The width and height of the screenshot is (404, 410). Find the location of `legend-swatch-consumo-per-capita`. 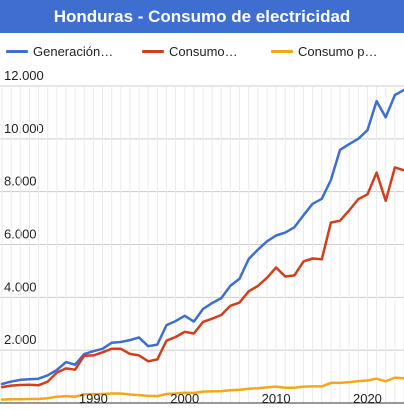

legend-swatch-consumo-per-capita is located at coordinates (282, 51).